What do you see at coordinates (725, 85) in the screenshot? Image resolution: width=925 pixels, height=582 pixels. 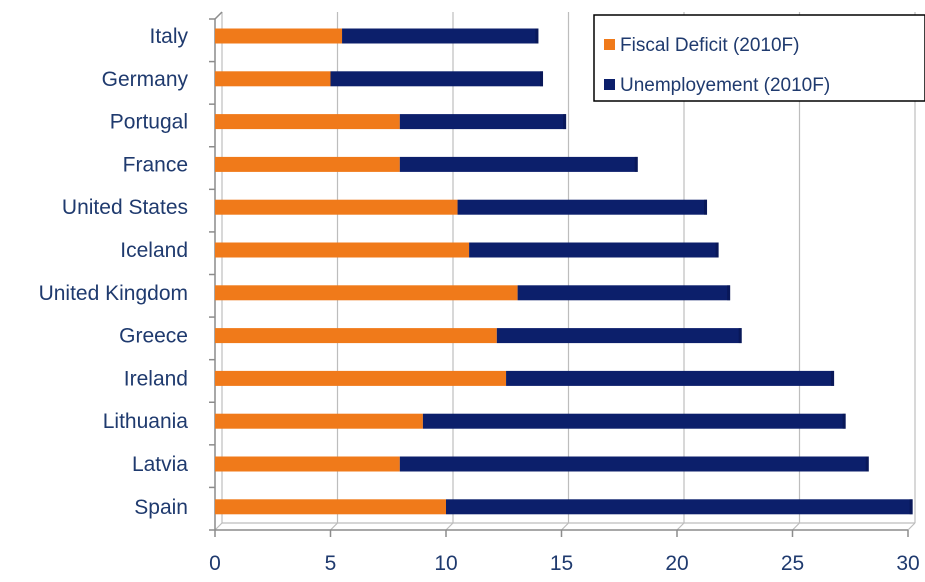 I see `legend-label-unemployment: Unemployement (2010F)` at bounding box center [725, 85].